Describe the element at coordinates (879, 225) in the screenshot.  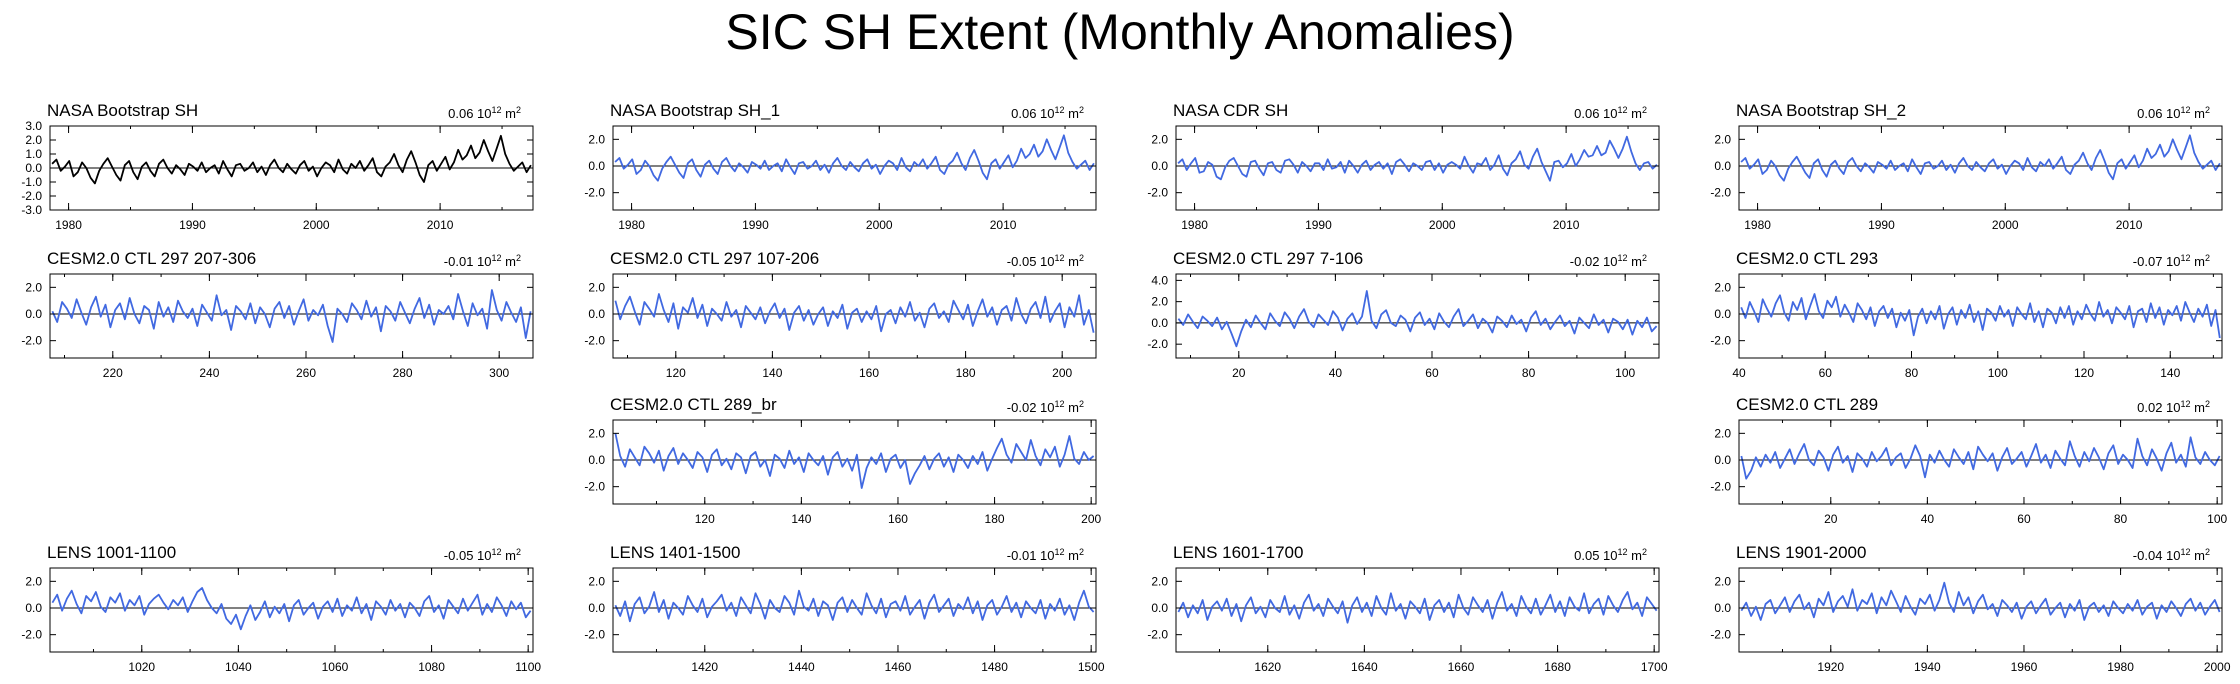
I see `x-tick-label: 2000` at that location.